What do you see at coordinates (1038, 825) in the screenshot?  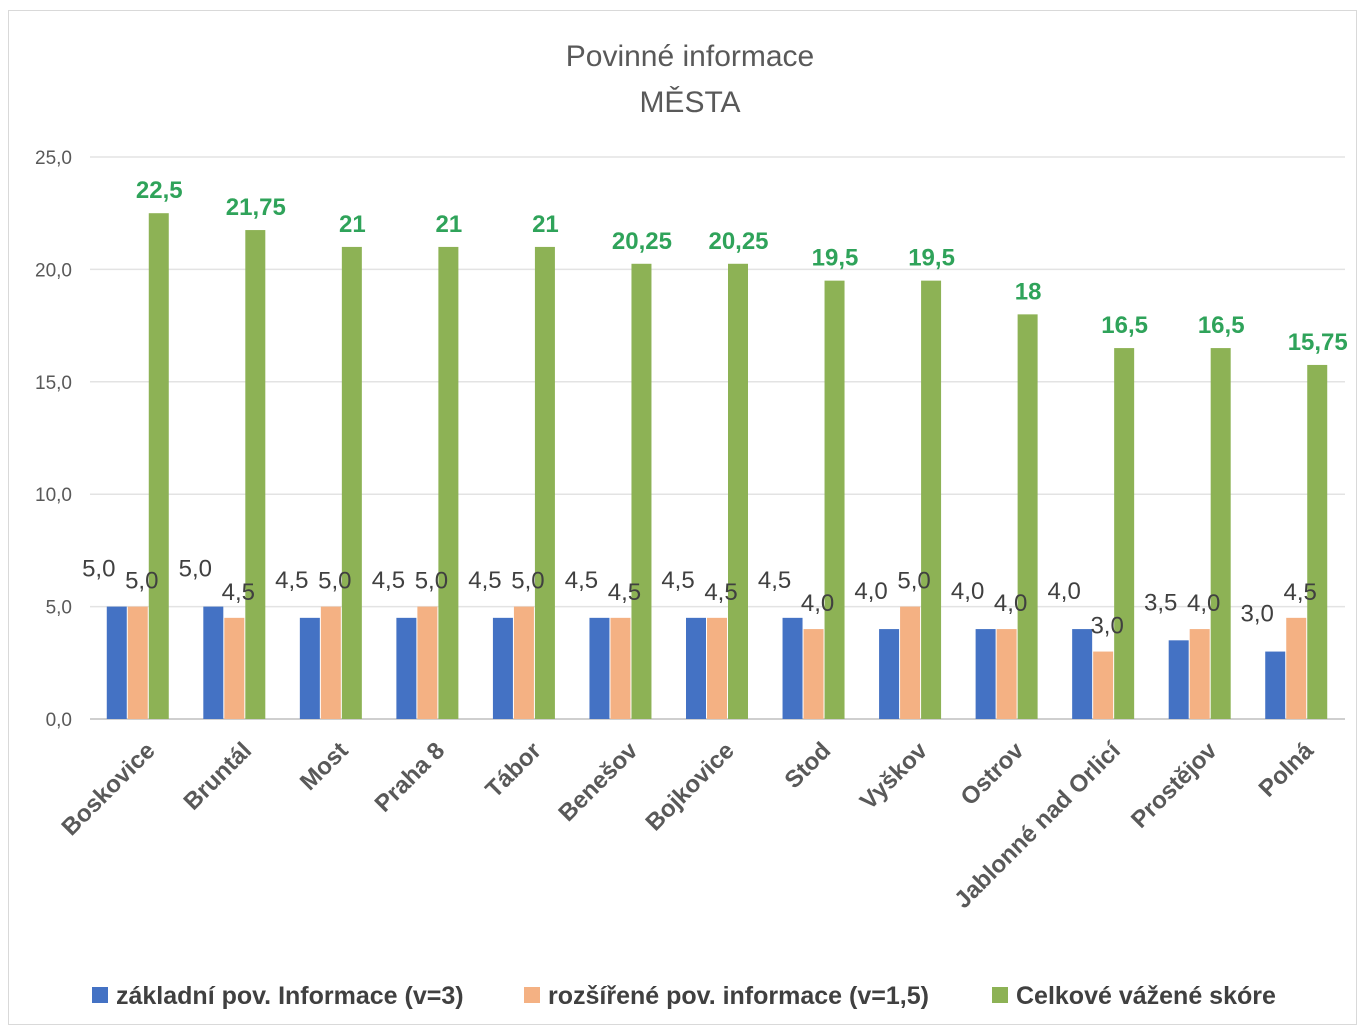 I see `category-label: Jablonné nad Orlicí` at bounding box center [1038, 825].